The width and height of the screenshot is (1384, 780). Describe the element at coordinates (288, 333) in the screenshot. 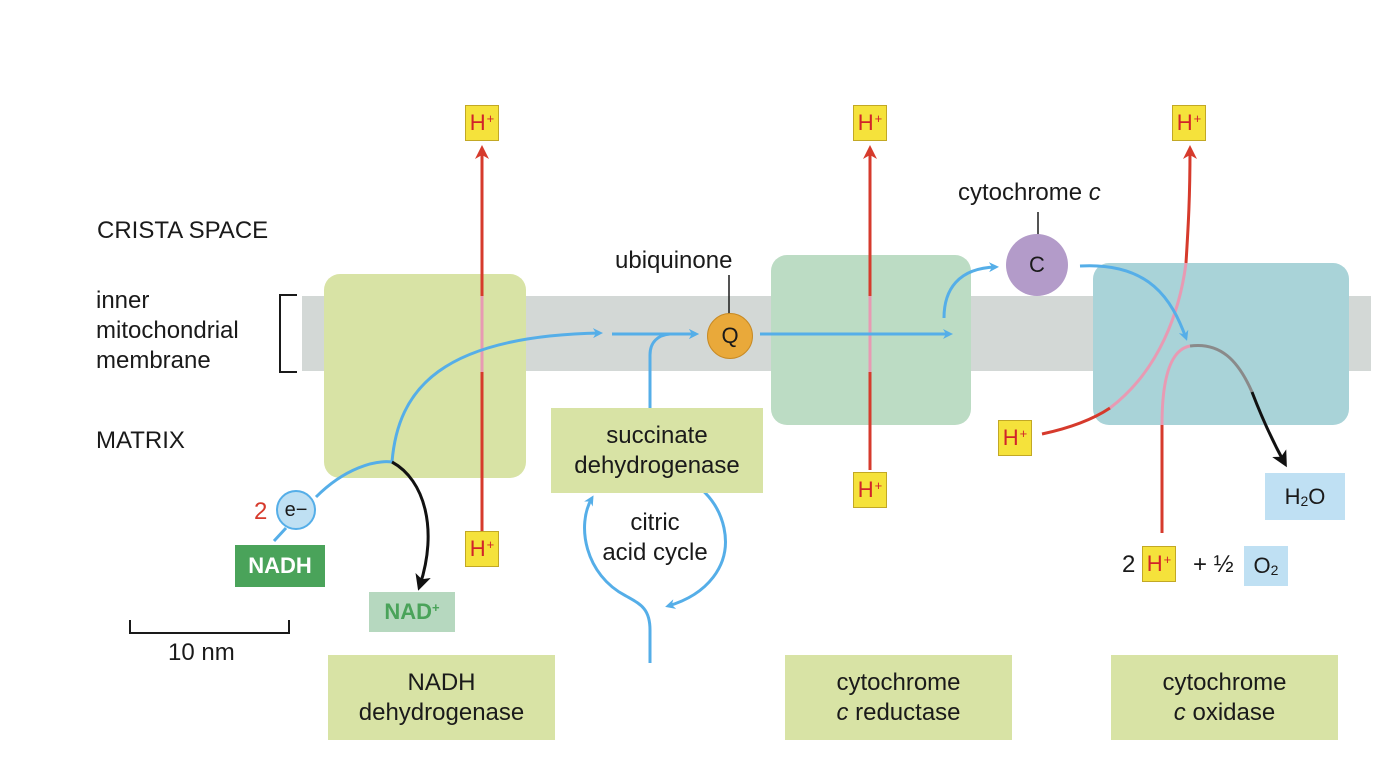

I see `membrane-bracket` at that location.